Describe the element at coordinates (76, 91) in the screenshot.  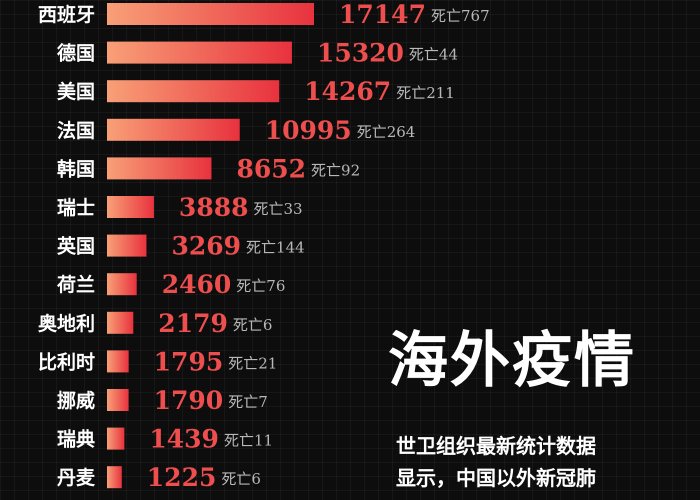
I see `country-label: 美国` at that location.